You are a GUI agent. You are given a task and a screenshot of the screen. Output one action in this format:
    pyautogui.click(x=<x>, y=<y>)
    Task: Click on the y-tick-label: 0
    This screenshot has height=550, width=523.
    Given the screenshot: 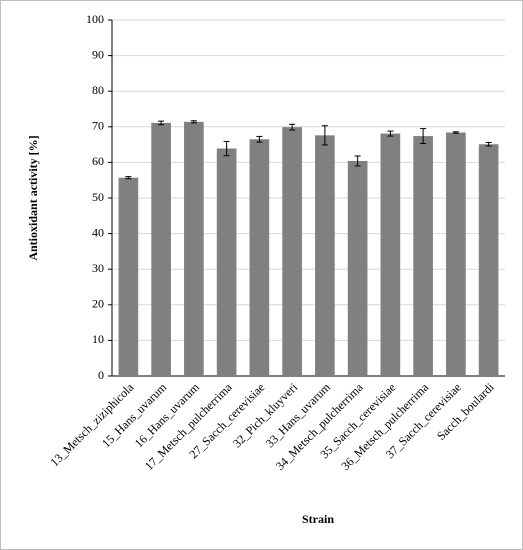 What is the action you would take?
    pyautogui.click(x=101, y=375)
    